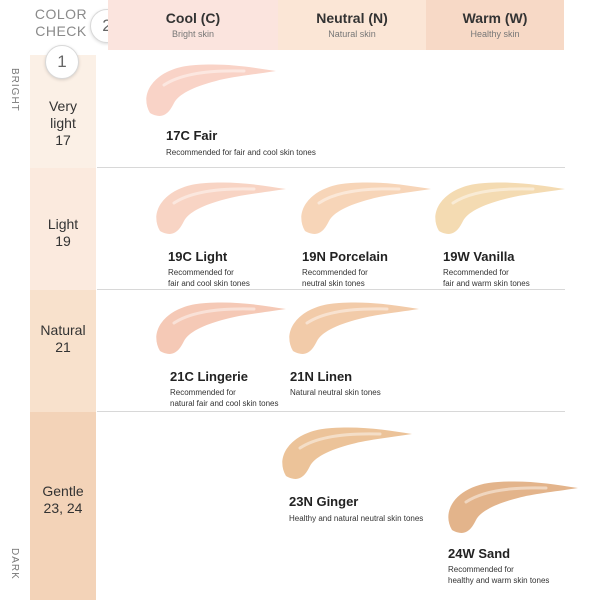 The image size is (600, 600). What do you see at coordinates (14, 564) in the screenshot?
I see `axis-dark-label: DARK` at bounding box center [14, 564].